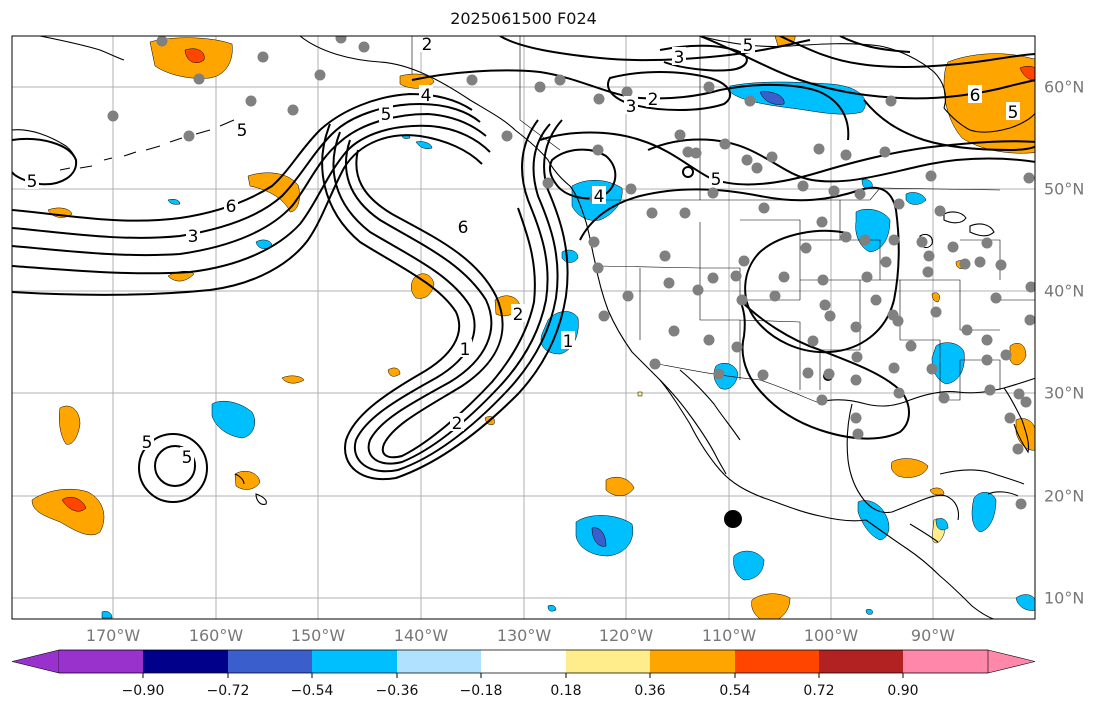 Image resolution: width=1105 pixels, height=712 pixels. What do you see at coordinates (735, 691) in the screenshot?
I see `colorbar-tick-label: 0.54` at bounding box center [735, 691].